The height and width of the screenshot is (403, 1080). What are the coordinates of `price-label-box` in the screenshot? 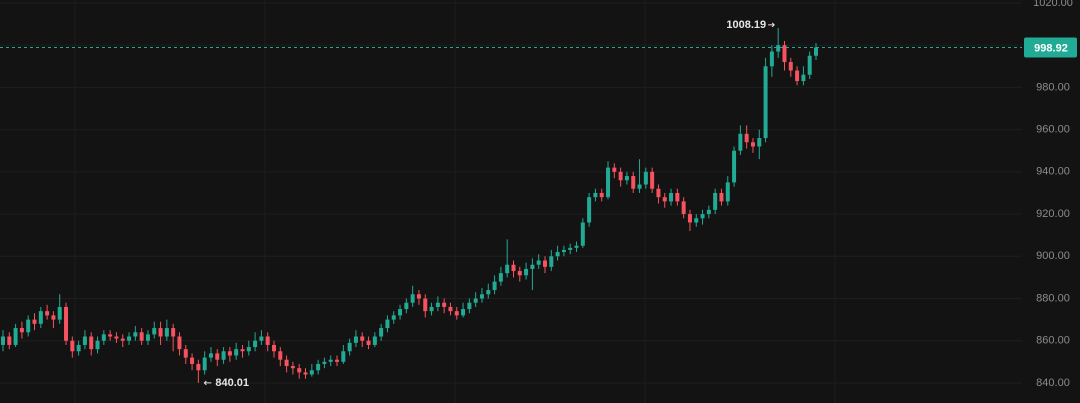 It's located at (1050, 47).